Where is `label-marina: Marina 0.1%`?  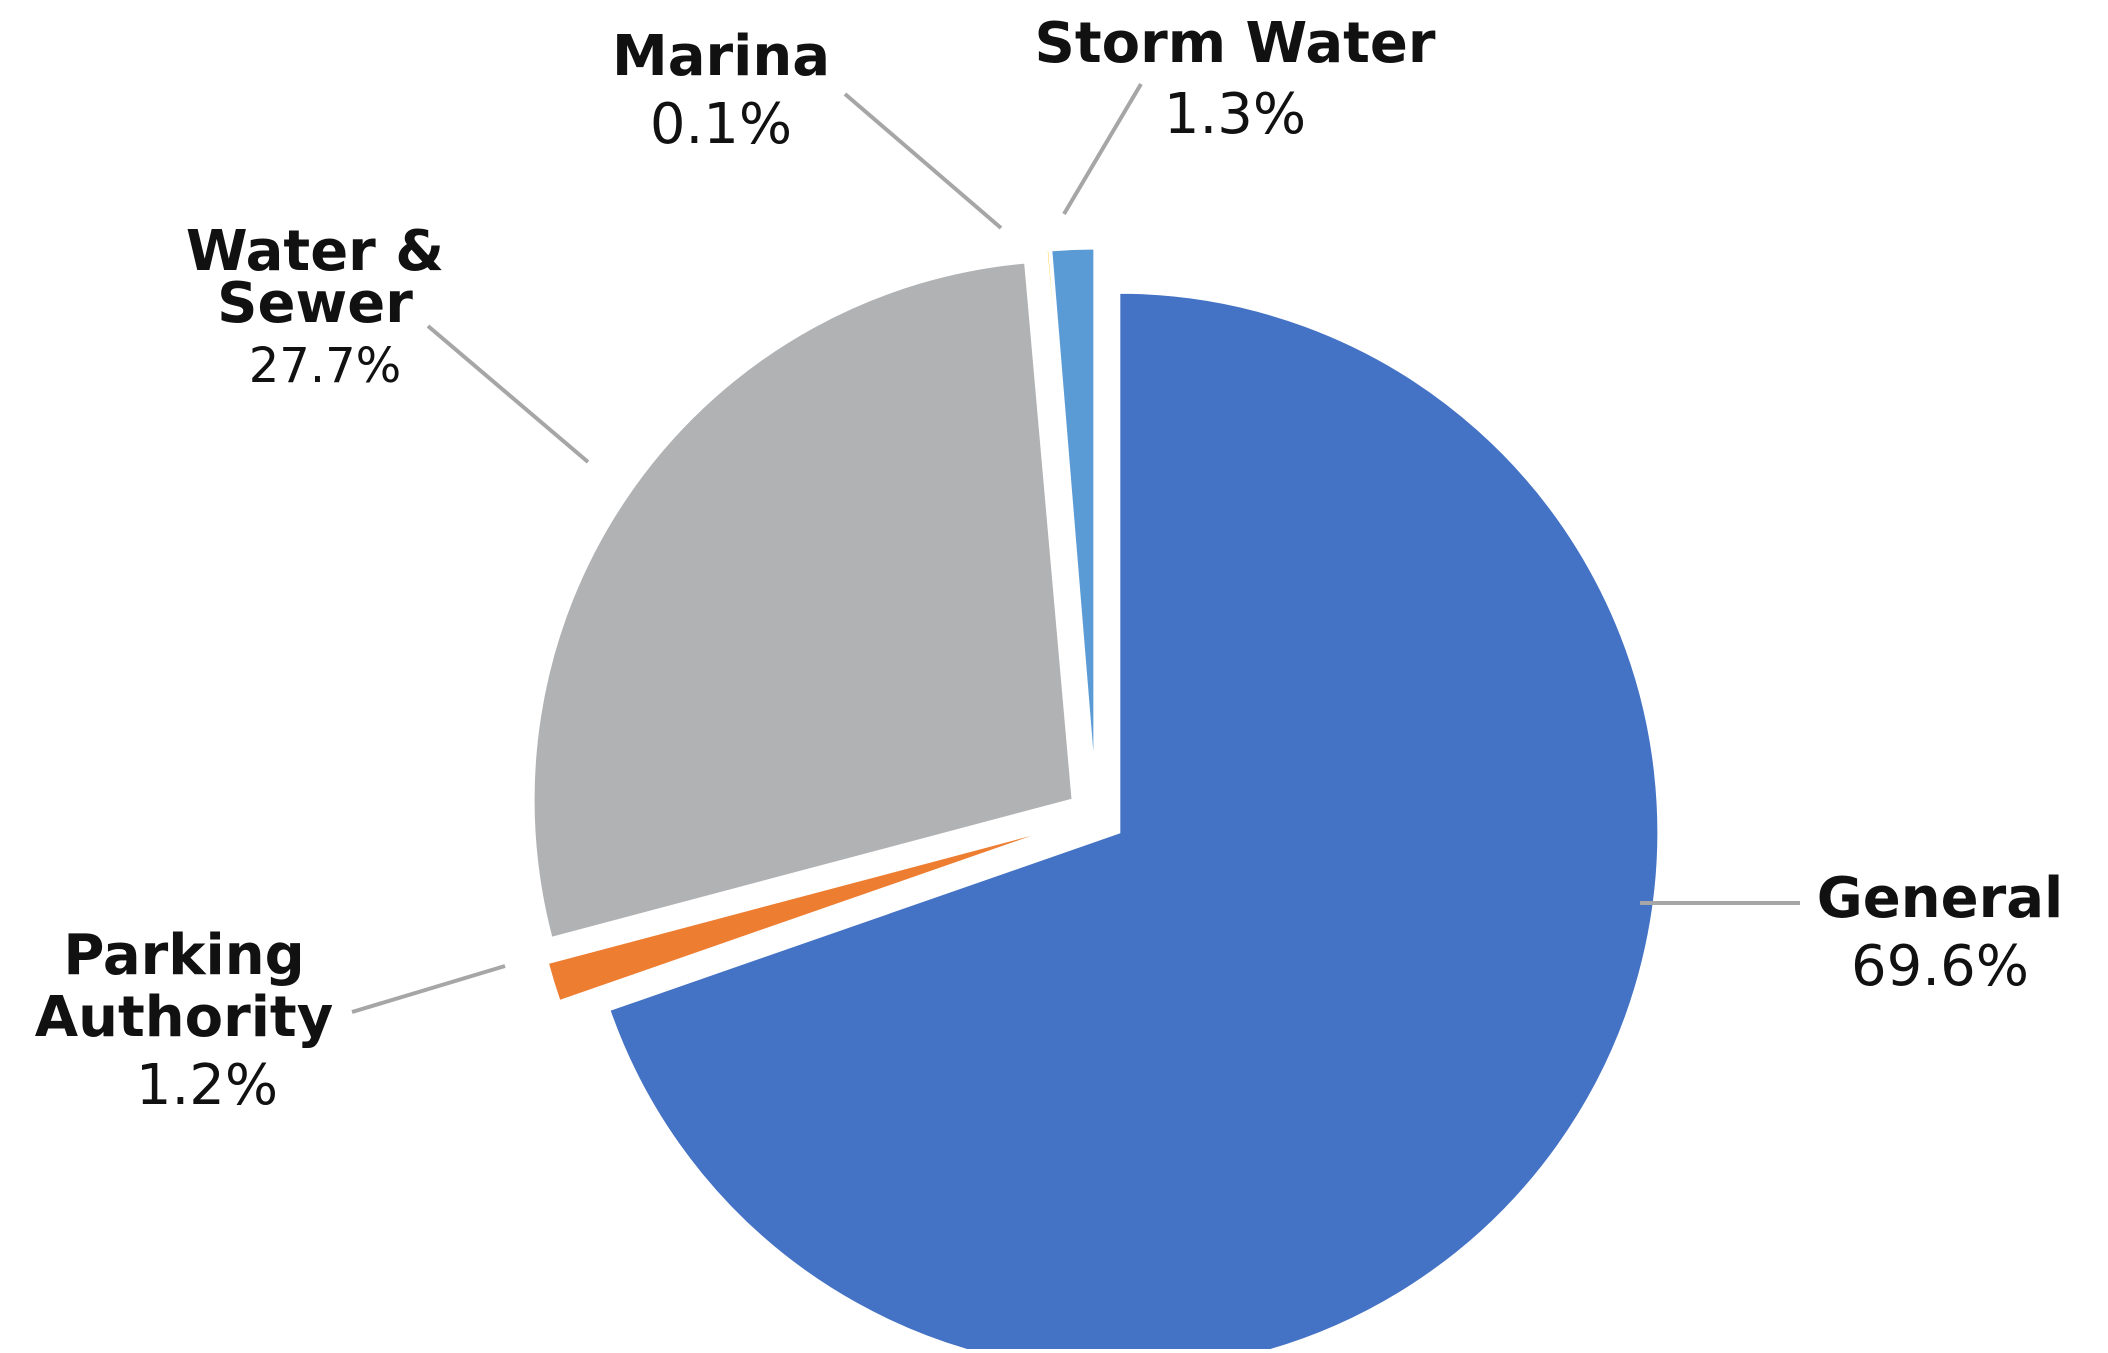 label-marina: Marina 0.1% is located at coordinates (721, 90).